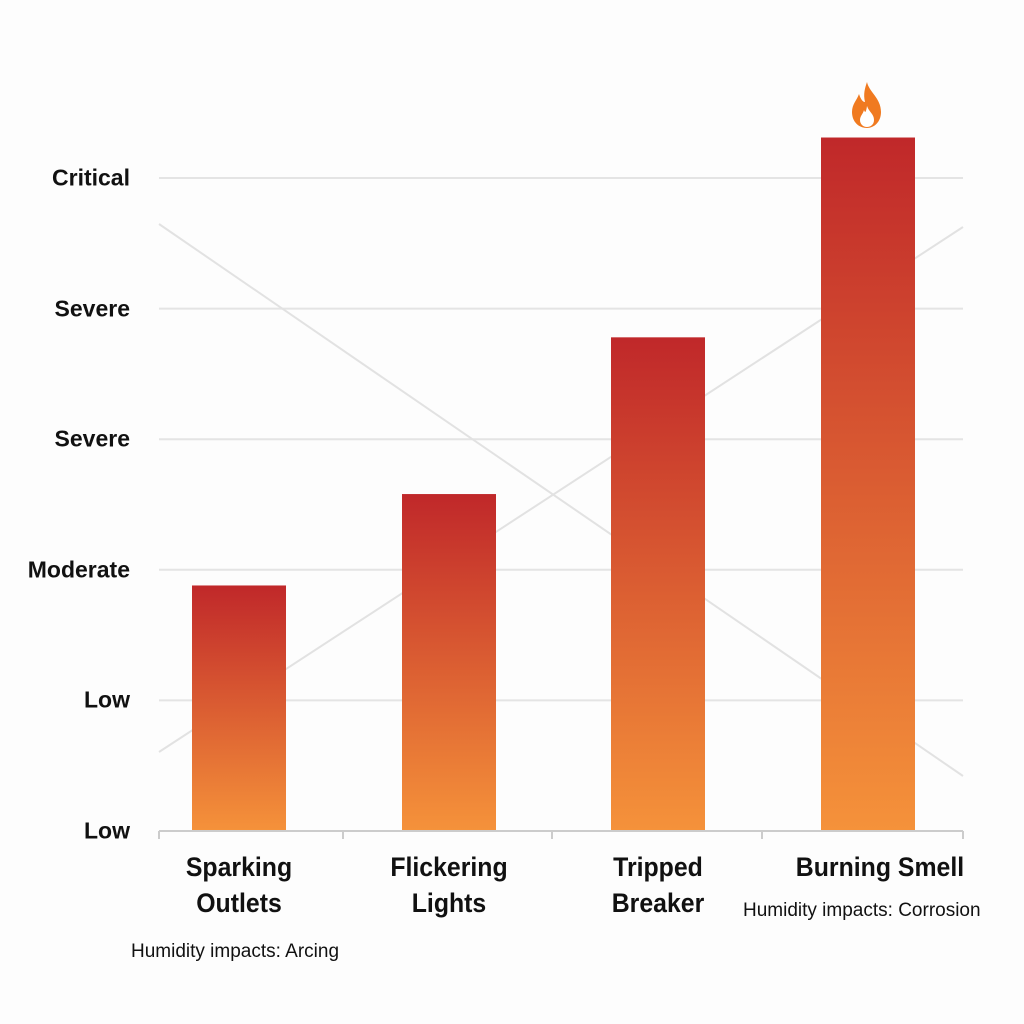 This screenshot has width=1024, height=1024. I want to click on fire-icon, so click(866, 105).